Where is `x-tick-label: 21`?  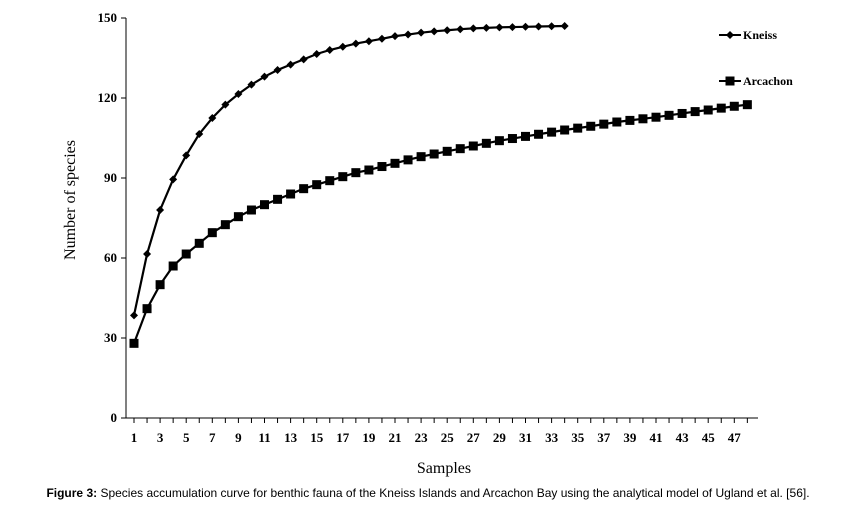 x-tick-label: 21 is located at coordinates (395, 437).